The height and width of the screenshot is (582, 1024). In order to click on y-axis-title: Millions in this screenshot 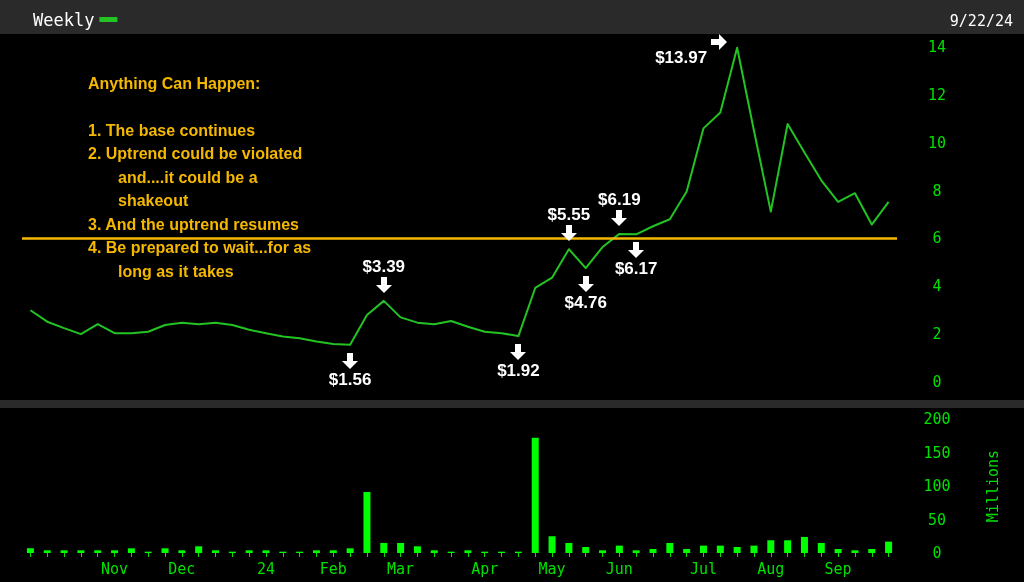, I will do `click(992, 486)`.